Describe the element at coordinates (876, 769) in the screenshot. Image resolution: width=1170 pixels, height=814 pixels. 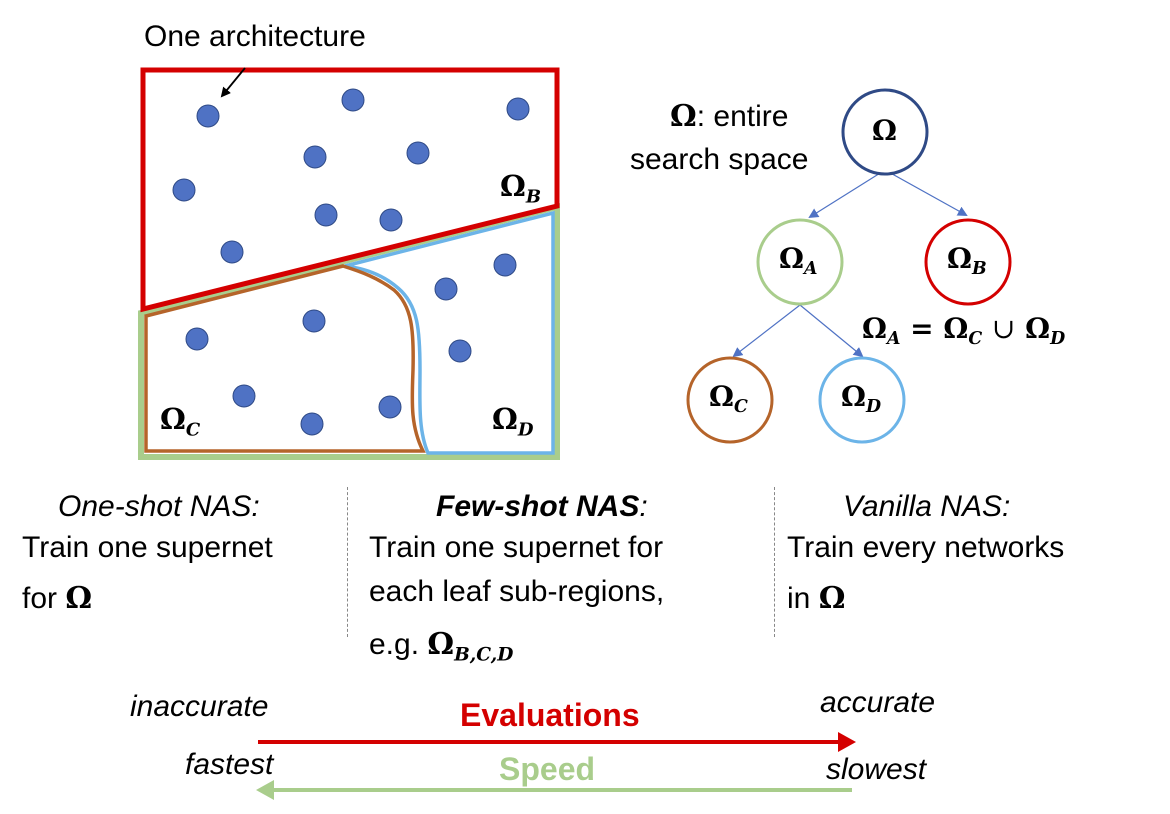
I see `scale-slowest: slowest` at that location.